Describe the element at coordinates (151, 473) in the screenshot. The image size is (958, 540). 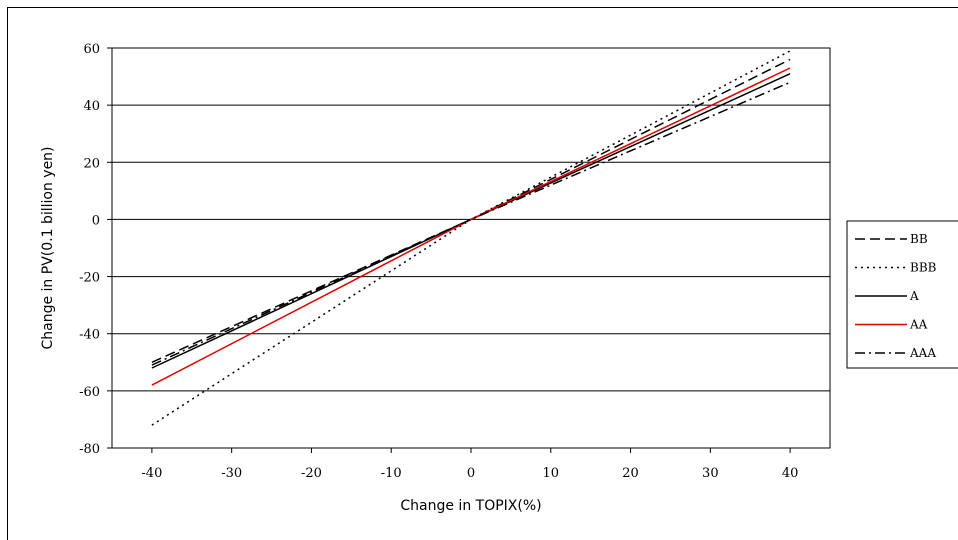
I see `x-tick-label: -40` at that location.